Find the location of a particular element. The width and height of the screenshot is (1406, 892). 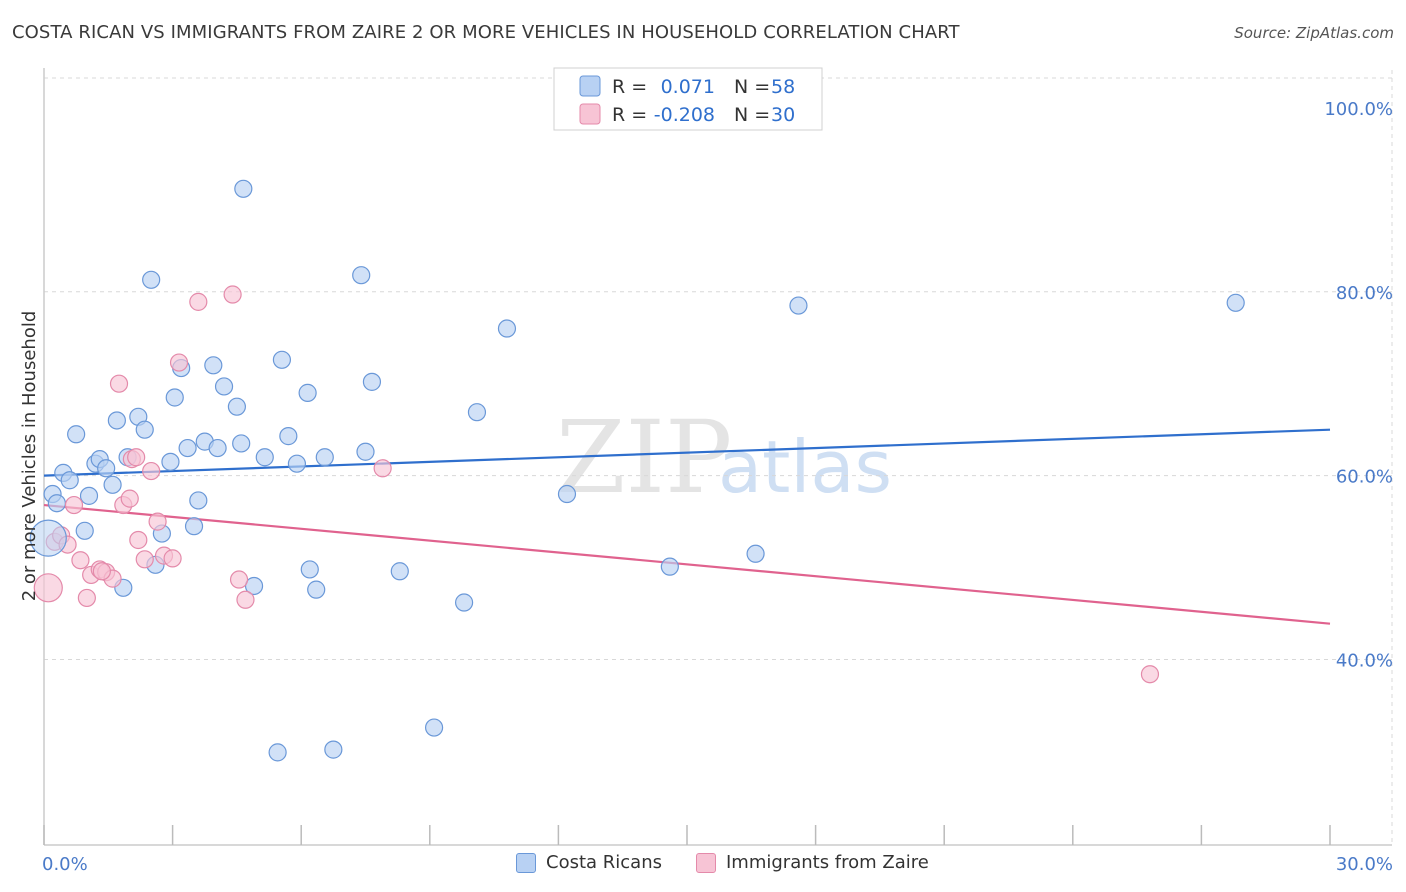

legend-n-label-1: N = is located at coordinates (752, 87).